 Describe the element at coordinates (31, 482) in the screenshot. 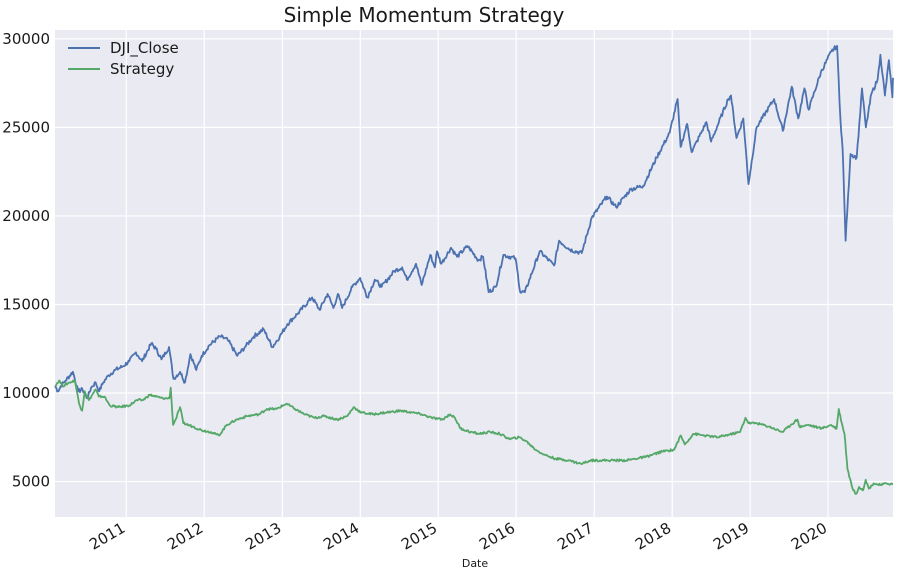

I see `y-tick-label: 5000` at that location.